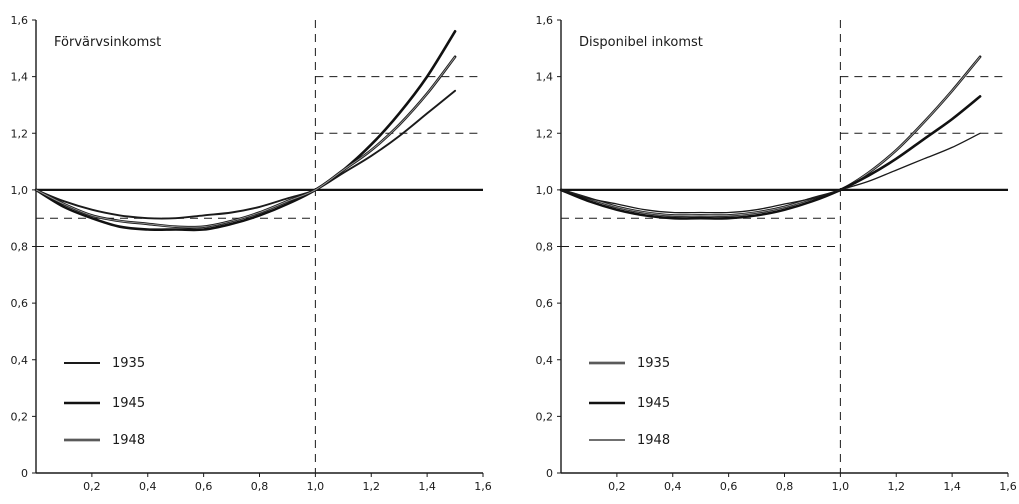 Image resolution: width=1019 pixels, height=504 pixels. I want to click on series-line-inner-1948, so click(245, 142).